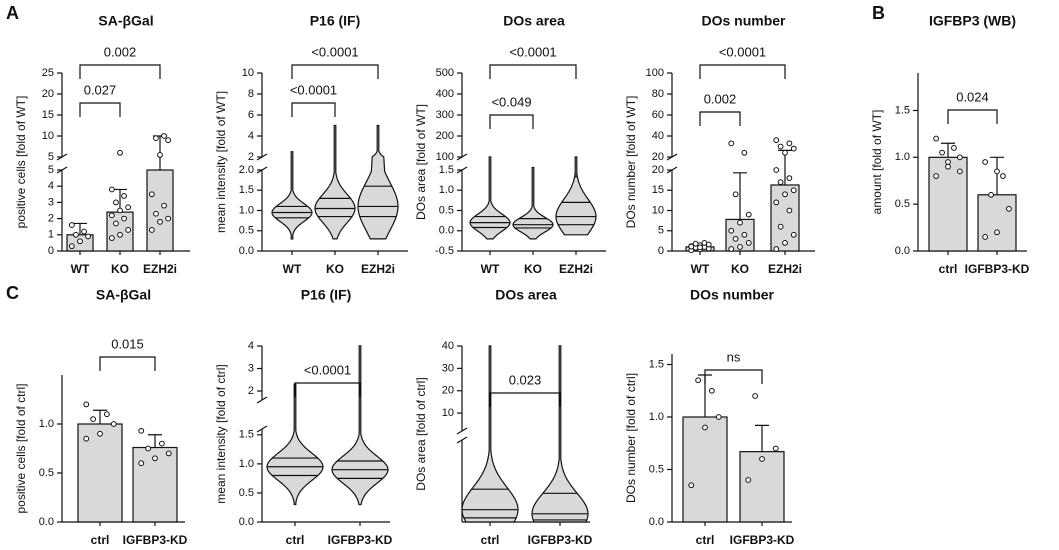  Describe the element at coordinates (445, 115) in the screenshot. I see `y-tick-label: 300` at that location.